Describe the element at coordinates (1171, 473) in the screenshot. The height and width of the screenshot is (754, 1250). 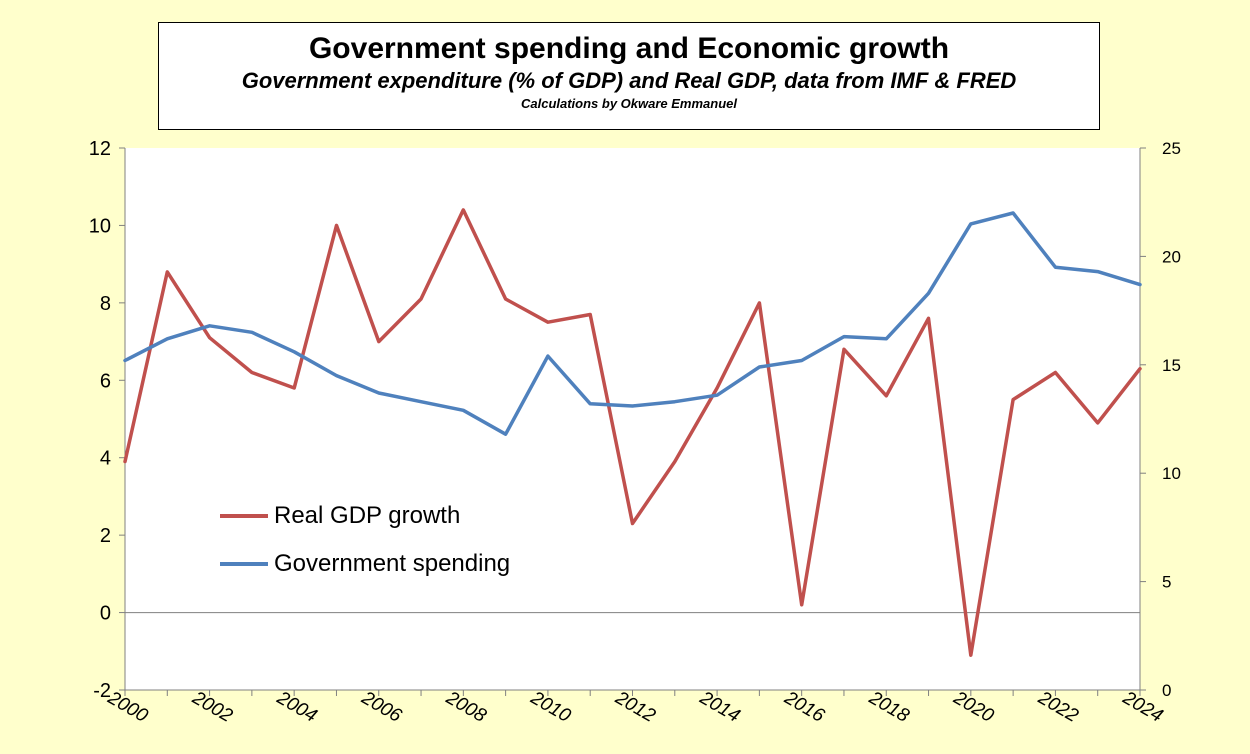
I see `y-right-tick-label: 10` at that location.